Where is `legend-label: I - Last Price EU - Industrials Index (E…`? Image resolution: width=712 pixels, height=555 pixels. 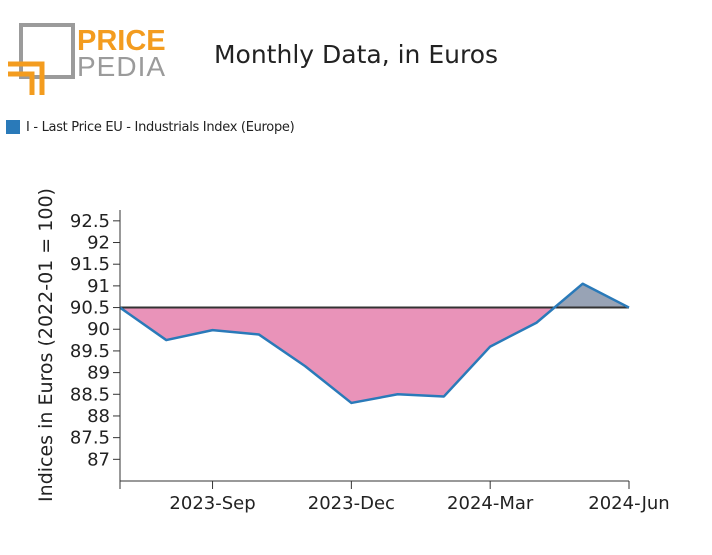
legend-label: I - Last Price EU - Industrials Index (E… is located at coordinates (160, 127).